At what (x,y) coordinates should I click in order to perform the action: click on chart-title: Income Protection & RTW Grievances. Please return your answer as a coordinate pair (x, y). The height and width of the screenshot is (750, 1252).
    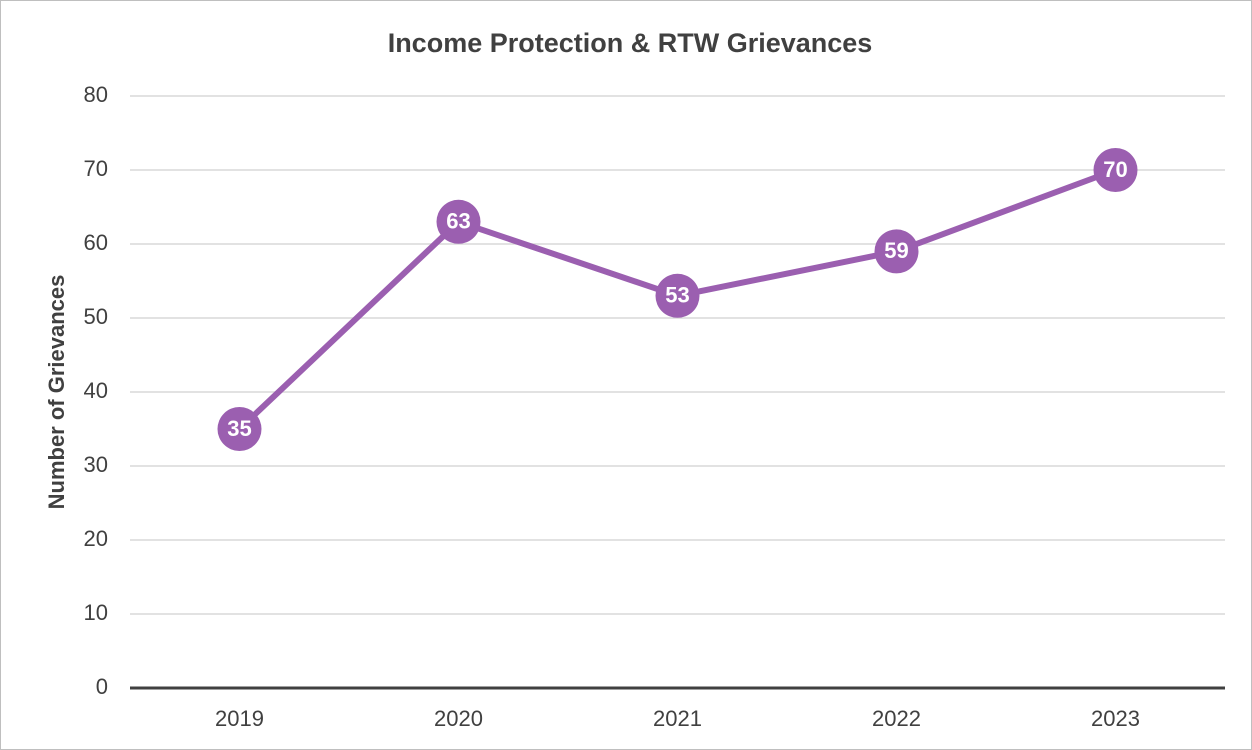
    Looking at the image, I should click on (630, 43).